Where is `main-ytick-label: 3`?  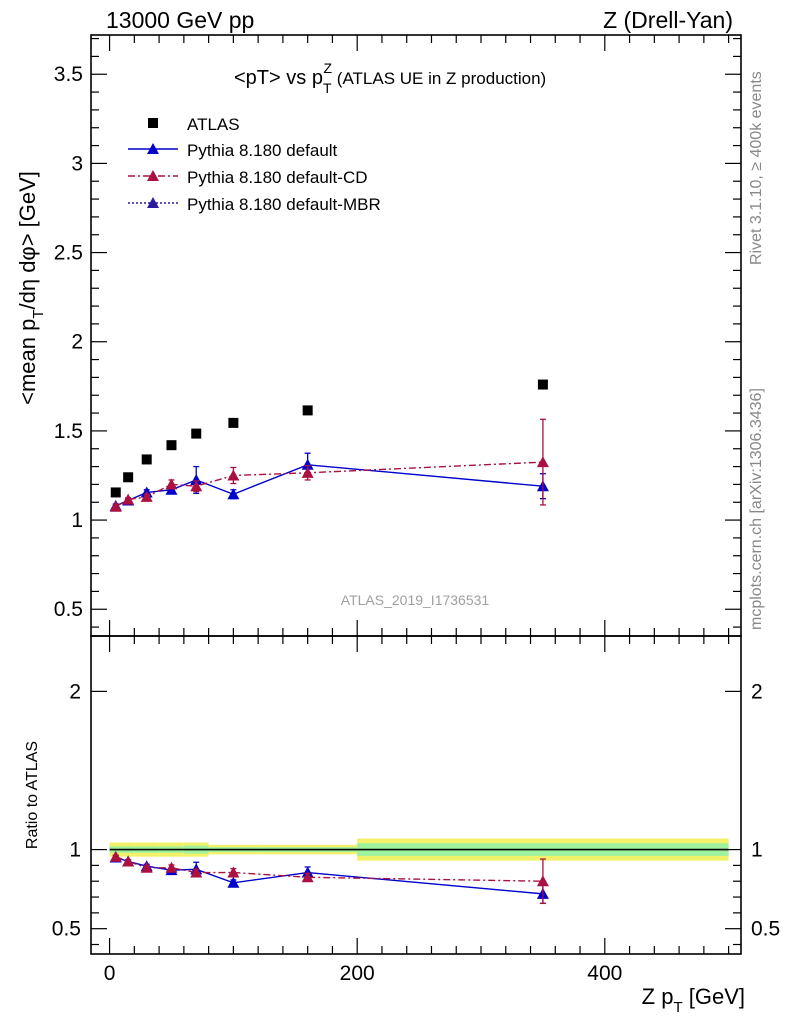 main-ytick-label: 3 is located at coordinates (77, 163).